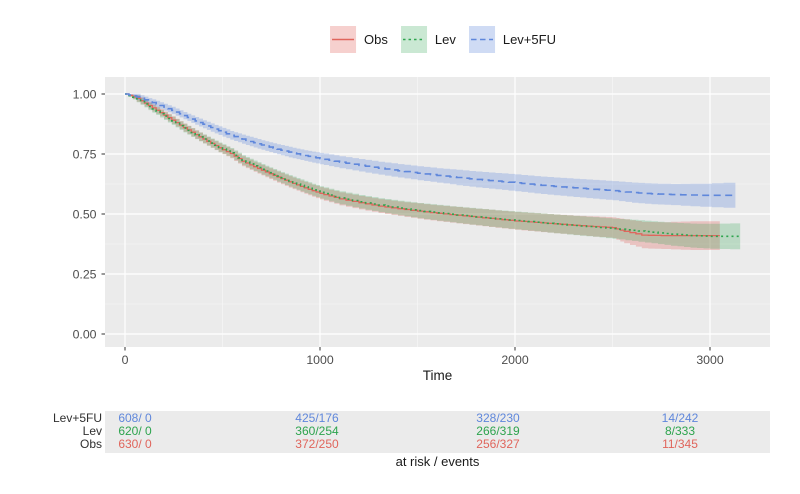  Describe the element at coordinates (400, 418) in the screenshot. I see `risk-table-row-lev5fu: Lev+5FU 608/ 0 425/176 328/230 14/242` at that location.